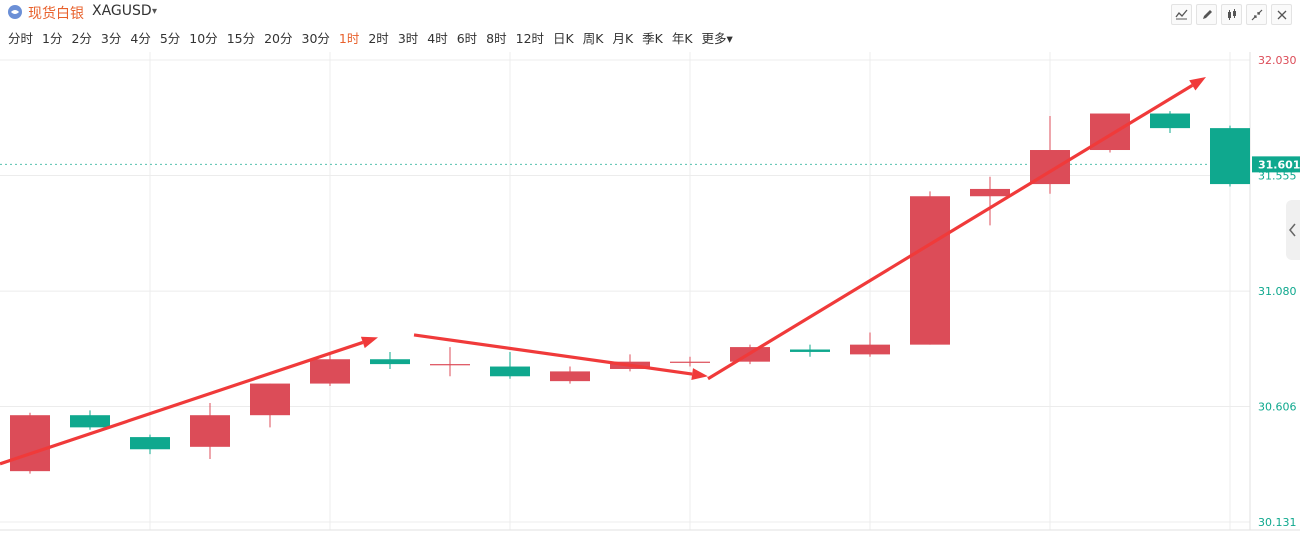 This screenshot has width=1300, height=554. I want to click on y-tick-label: 32.030, so click(1277, 60).